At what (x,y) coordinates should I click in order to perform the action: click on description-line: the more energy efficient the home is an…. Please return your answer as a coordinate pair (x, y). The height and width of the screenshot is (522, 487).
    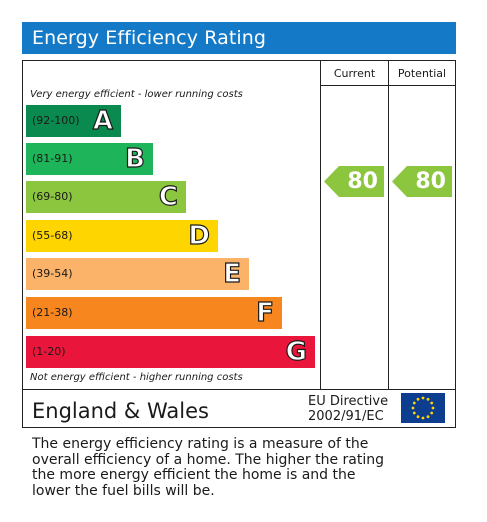
    Looking at the image, I should click on (194, 475).